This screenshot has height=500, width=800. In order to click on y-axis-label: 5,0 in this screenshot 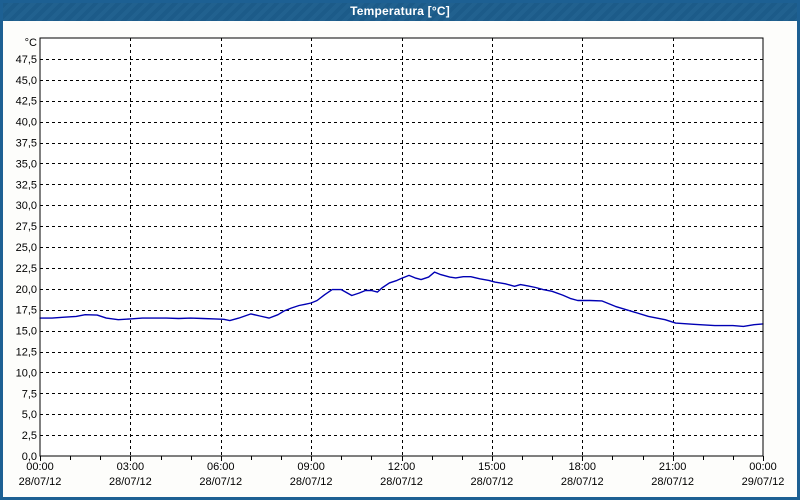, I will do `click(29, 415)`.